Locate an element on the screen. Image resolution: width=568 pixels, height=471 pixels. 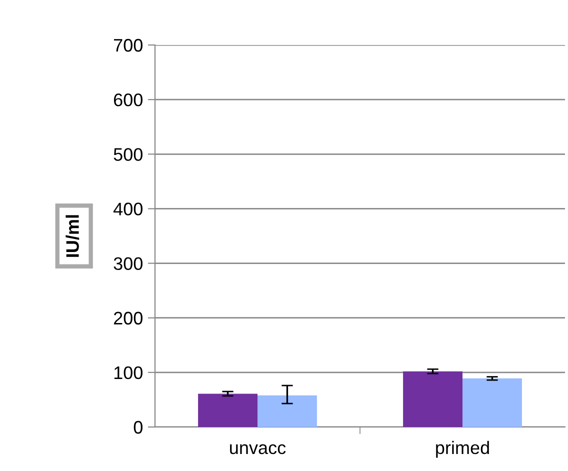
x-tick-label: primed is located at coordinates (462, 449).